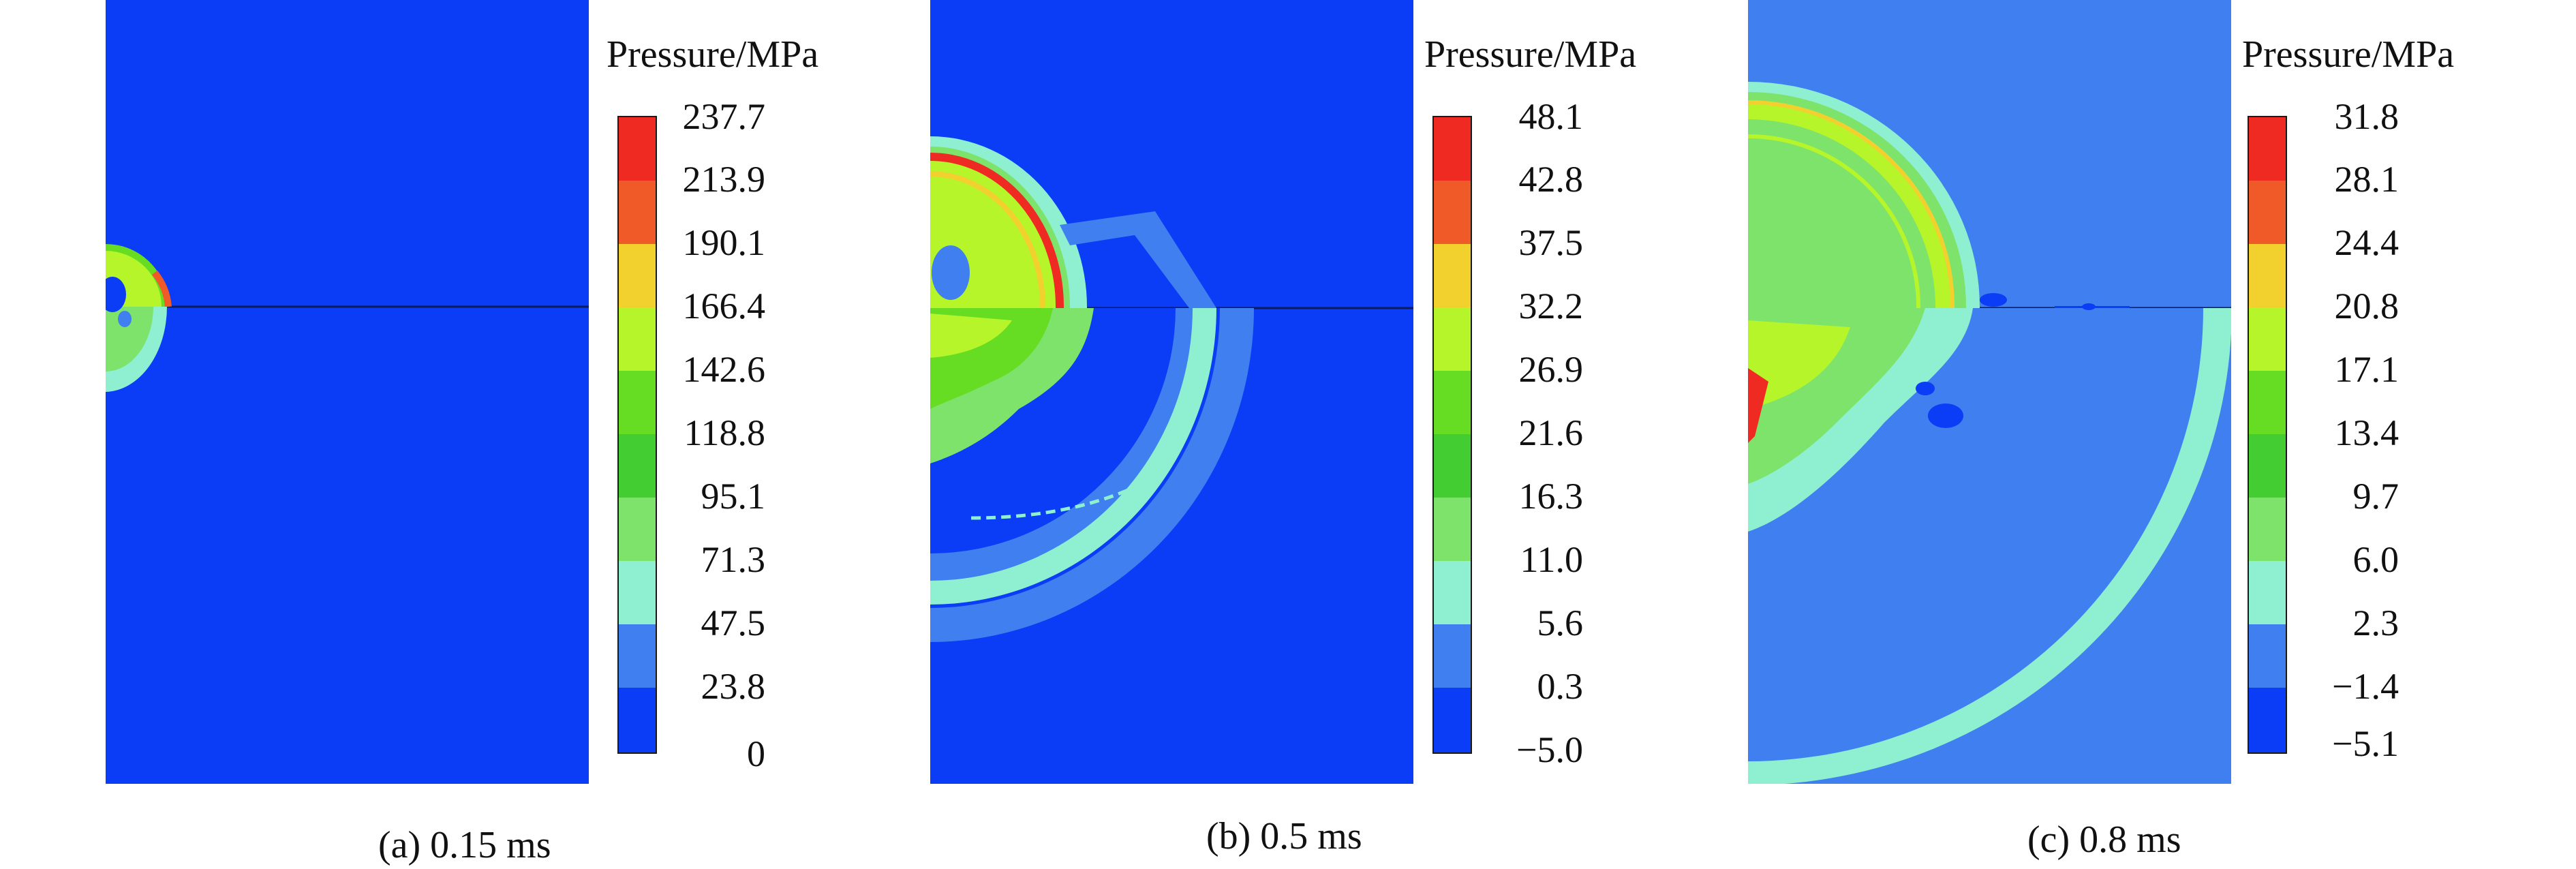 The width and height of the screenshot is (2576, 869). Describe the element at coordinates (2366, 432) in the screenshot. I see `legend-tick: 13.4` at that location.